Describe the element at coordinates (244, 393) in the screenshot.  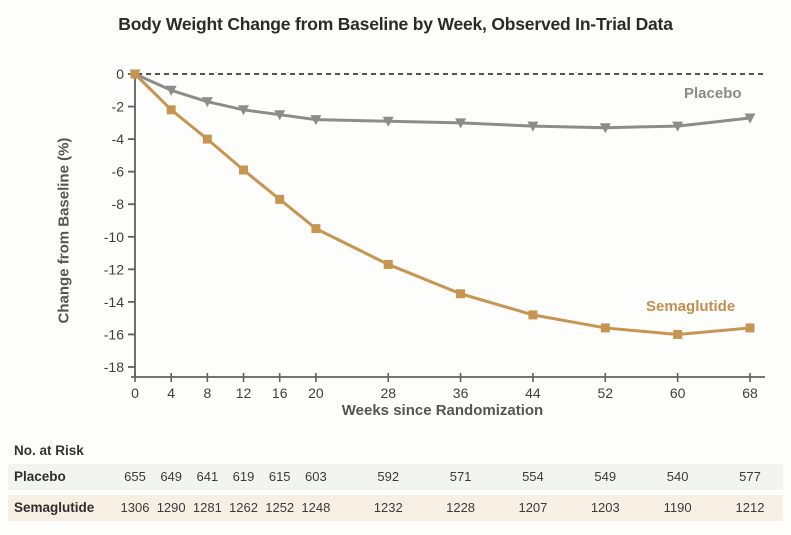
I see `svg-text: 12` at that location.